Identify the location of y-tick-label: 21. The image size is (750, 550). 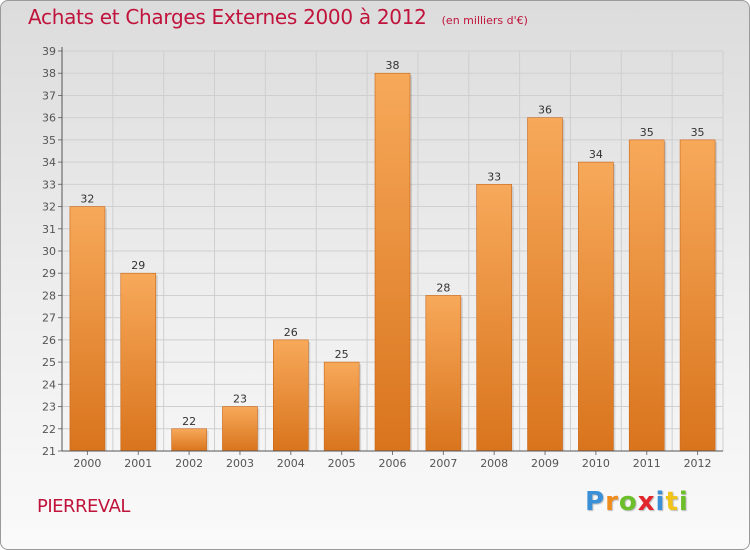
(49, 451).